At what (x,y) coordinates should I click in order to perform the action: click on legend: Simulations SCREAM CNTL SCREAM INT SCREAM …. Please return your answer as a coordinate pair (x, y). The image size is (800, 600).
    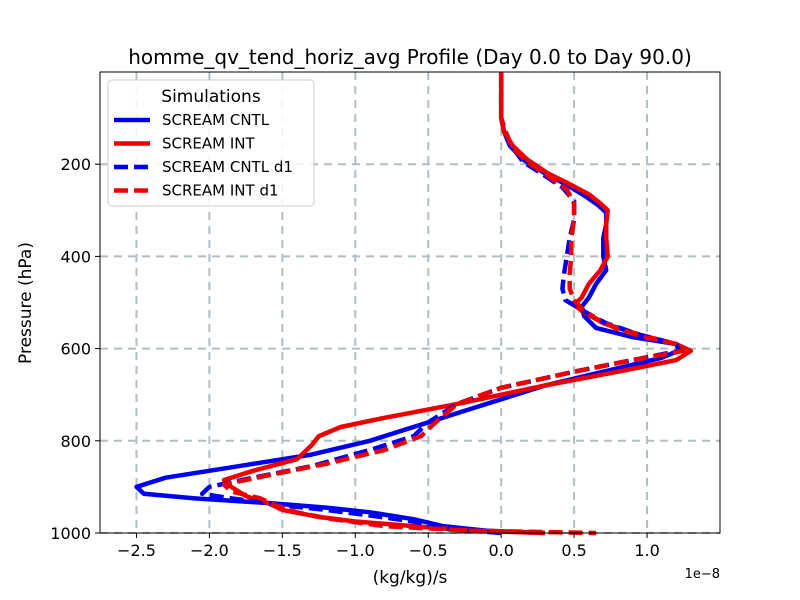
    Looking at the image, I should click on (211, 143).